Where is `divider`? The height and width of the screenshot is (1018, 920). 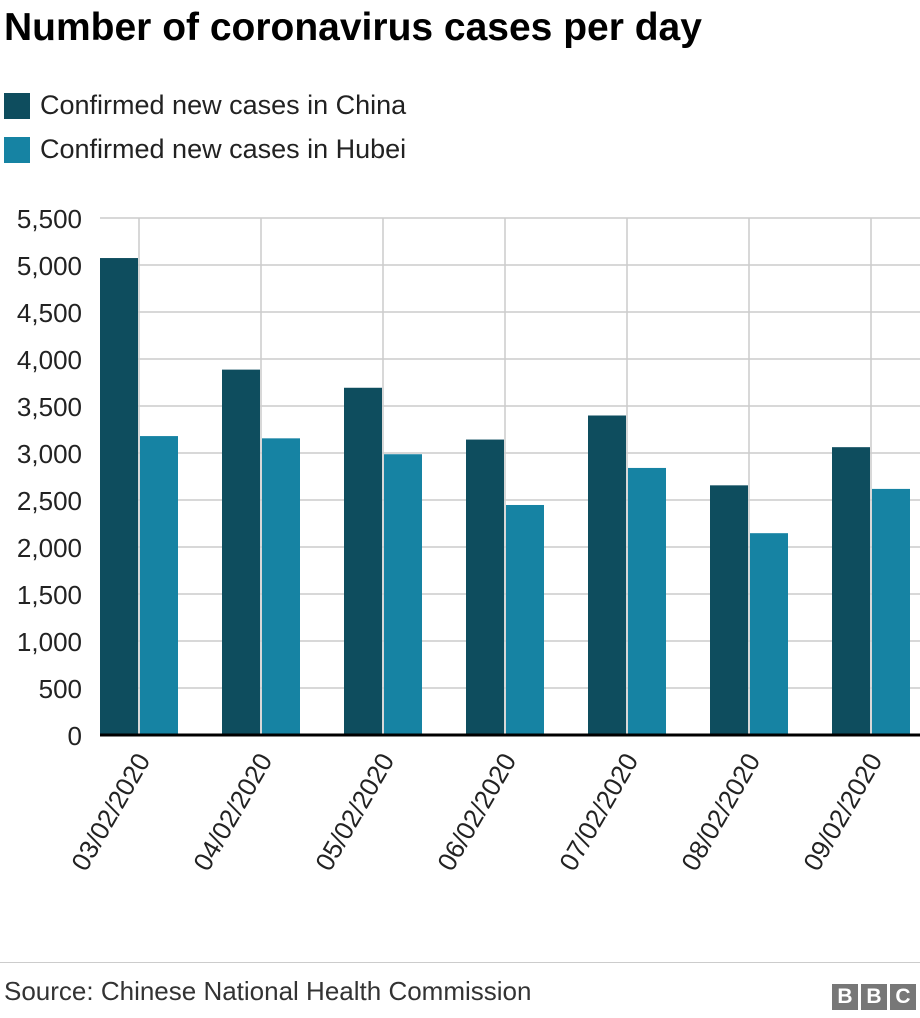 divider is located at coordinates (460, 962).